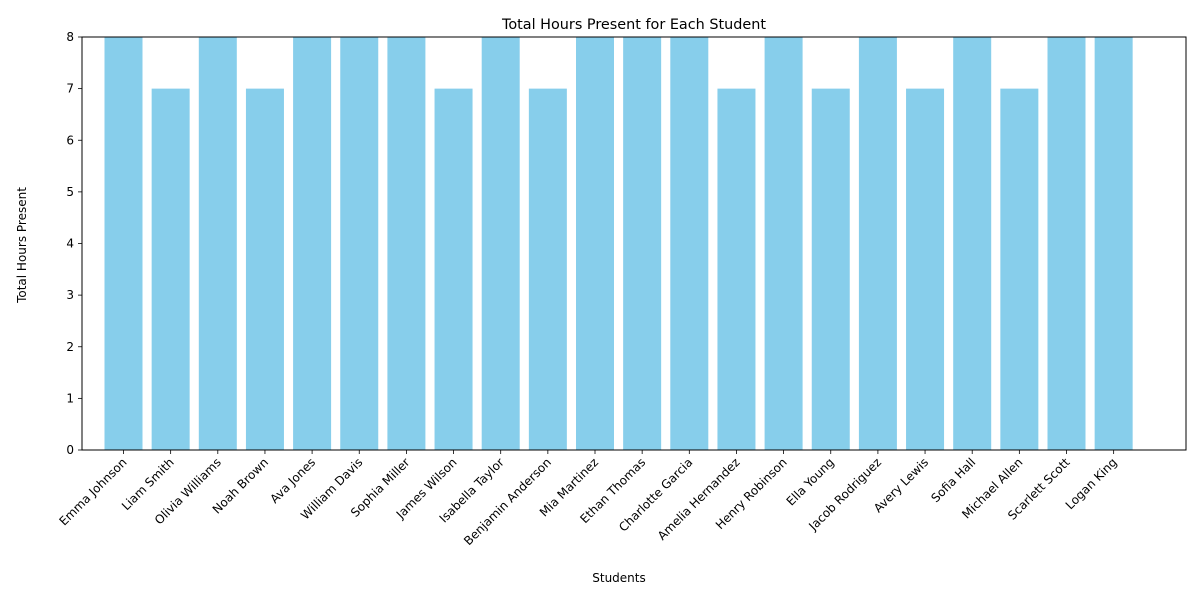 This screenshot has width=1200, height=600. I want to click on chart-title: Total Hours Present for Each Student, so click(633, 25).